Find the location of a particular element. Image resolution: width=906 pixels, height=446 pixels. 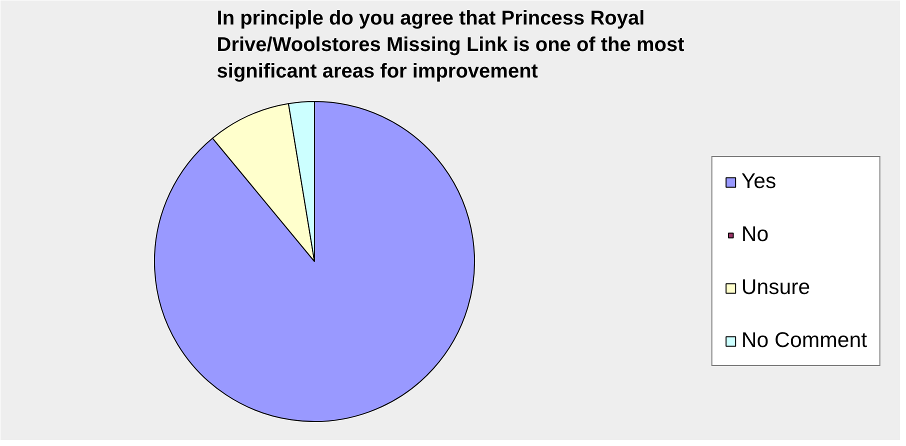

legend-label: No Comment is located at coordinates (804, 340).